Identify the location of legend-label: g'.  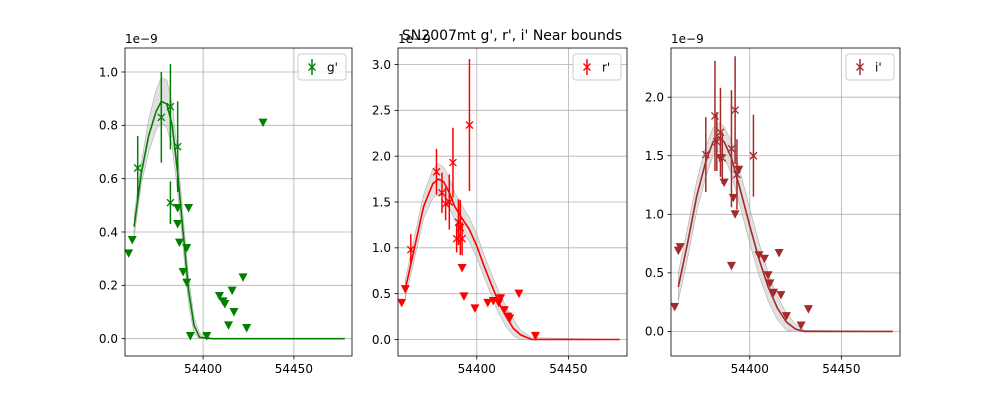
(332, 68).